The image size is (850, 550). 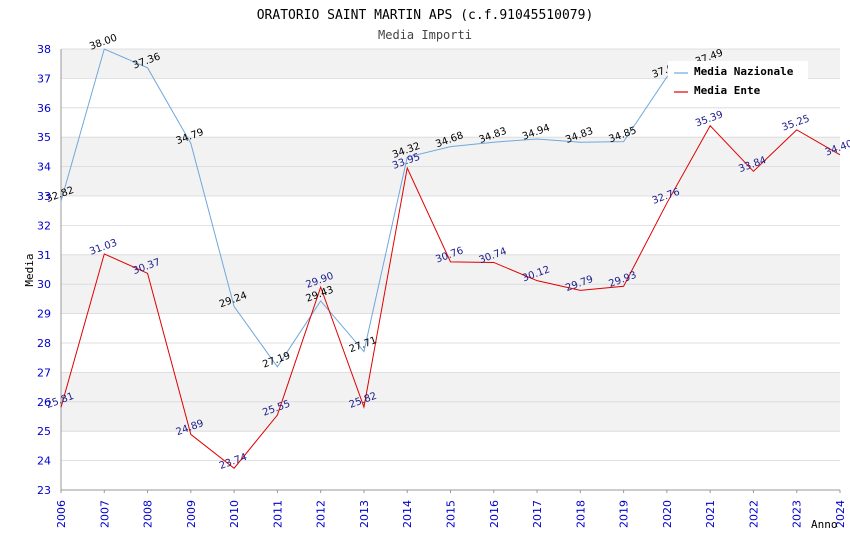 What do you see at coordinates (233, 462) in the screenshot?
I see `data-label-media-ente: 23.74` at bounding box center [233, 462].